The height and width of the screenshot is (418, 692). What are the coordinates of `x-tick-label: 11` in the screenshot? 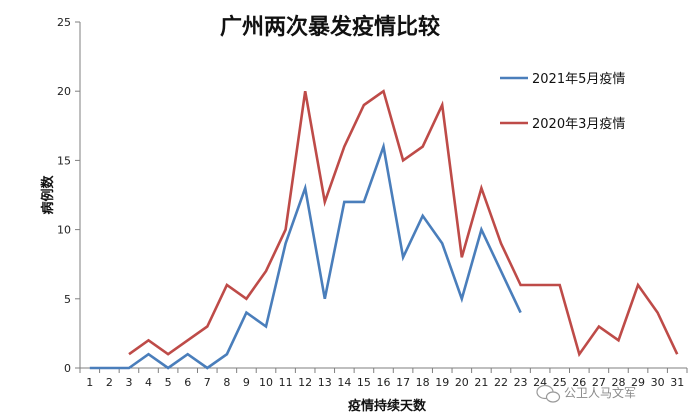 It's located at (286, 382).